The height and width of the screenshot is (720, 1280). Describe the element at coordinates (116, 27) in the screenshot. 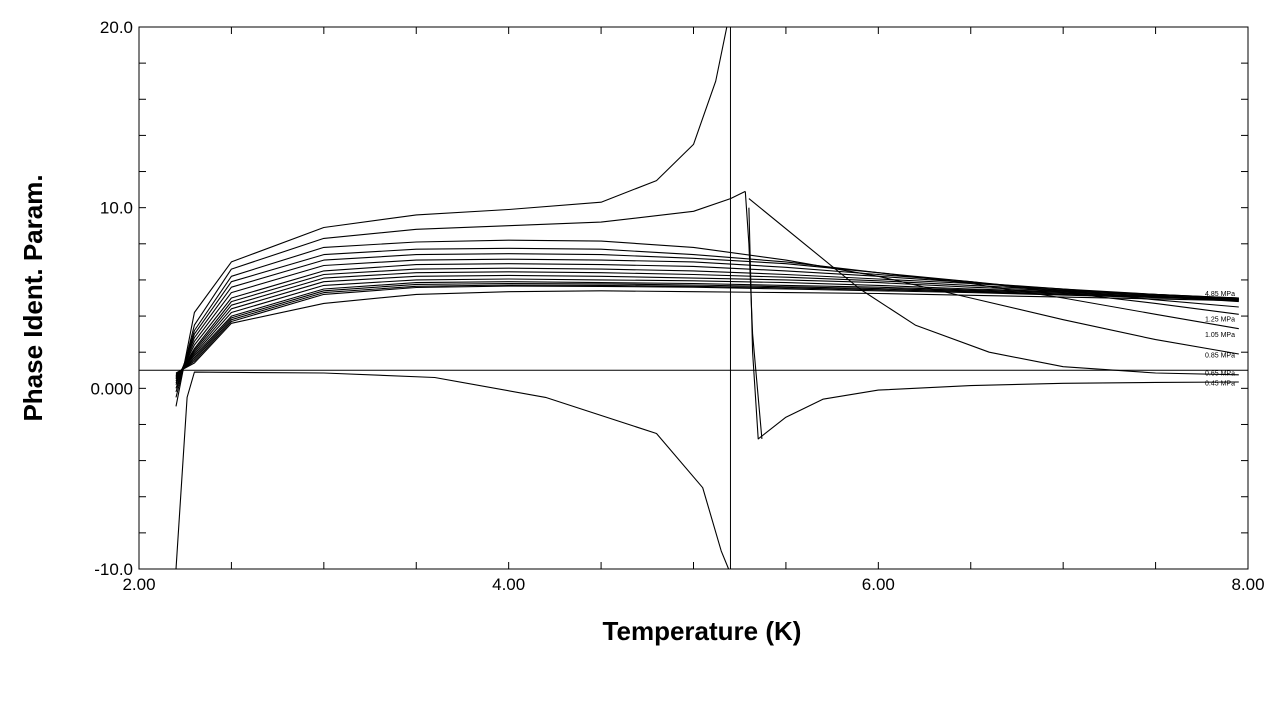

I see `y-tick-label: 20.0` at that location.